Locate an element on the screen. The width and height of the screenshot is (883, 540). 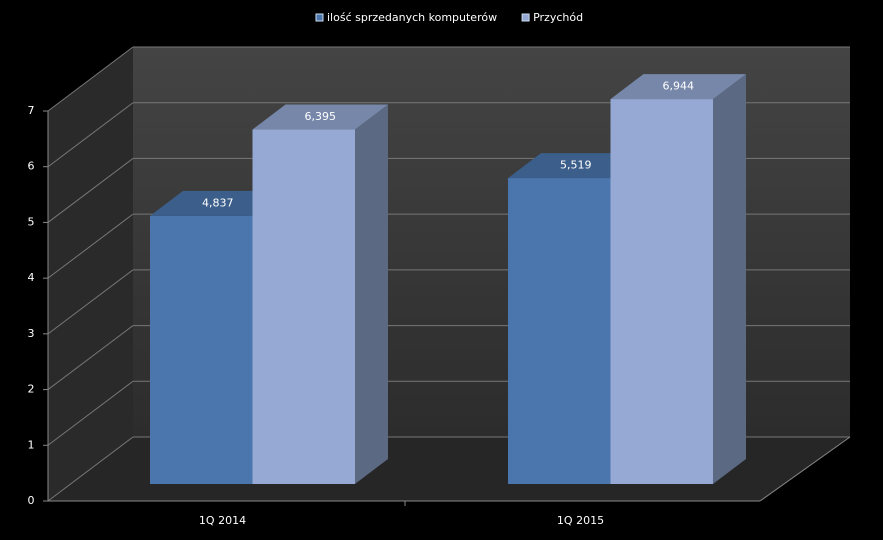
legend-label: Przychód is located at coordinates (558, 17).